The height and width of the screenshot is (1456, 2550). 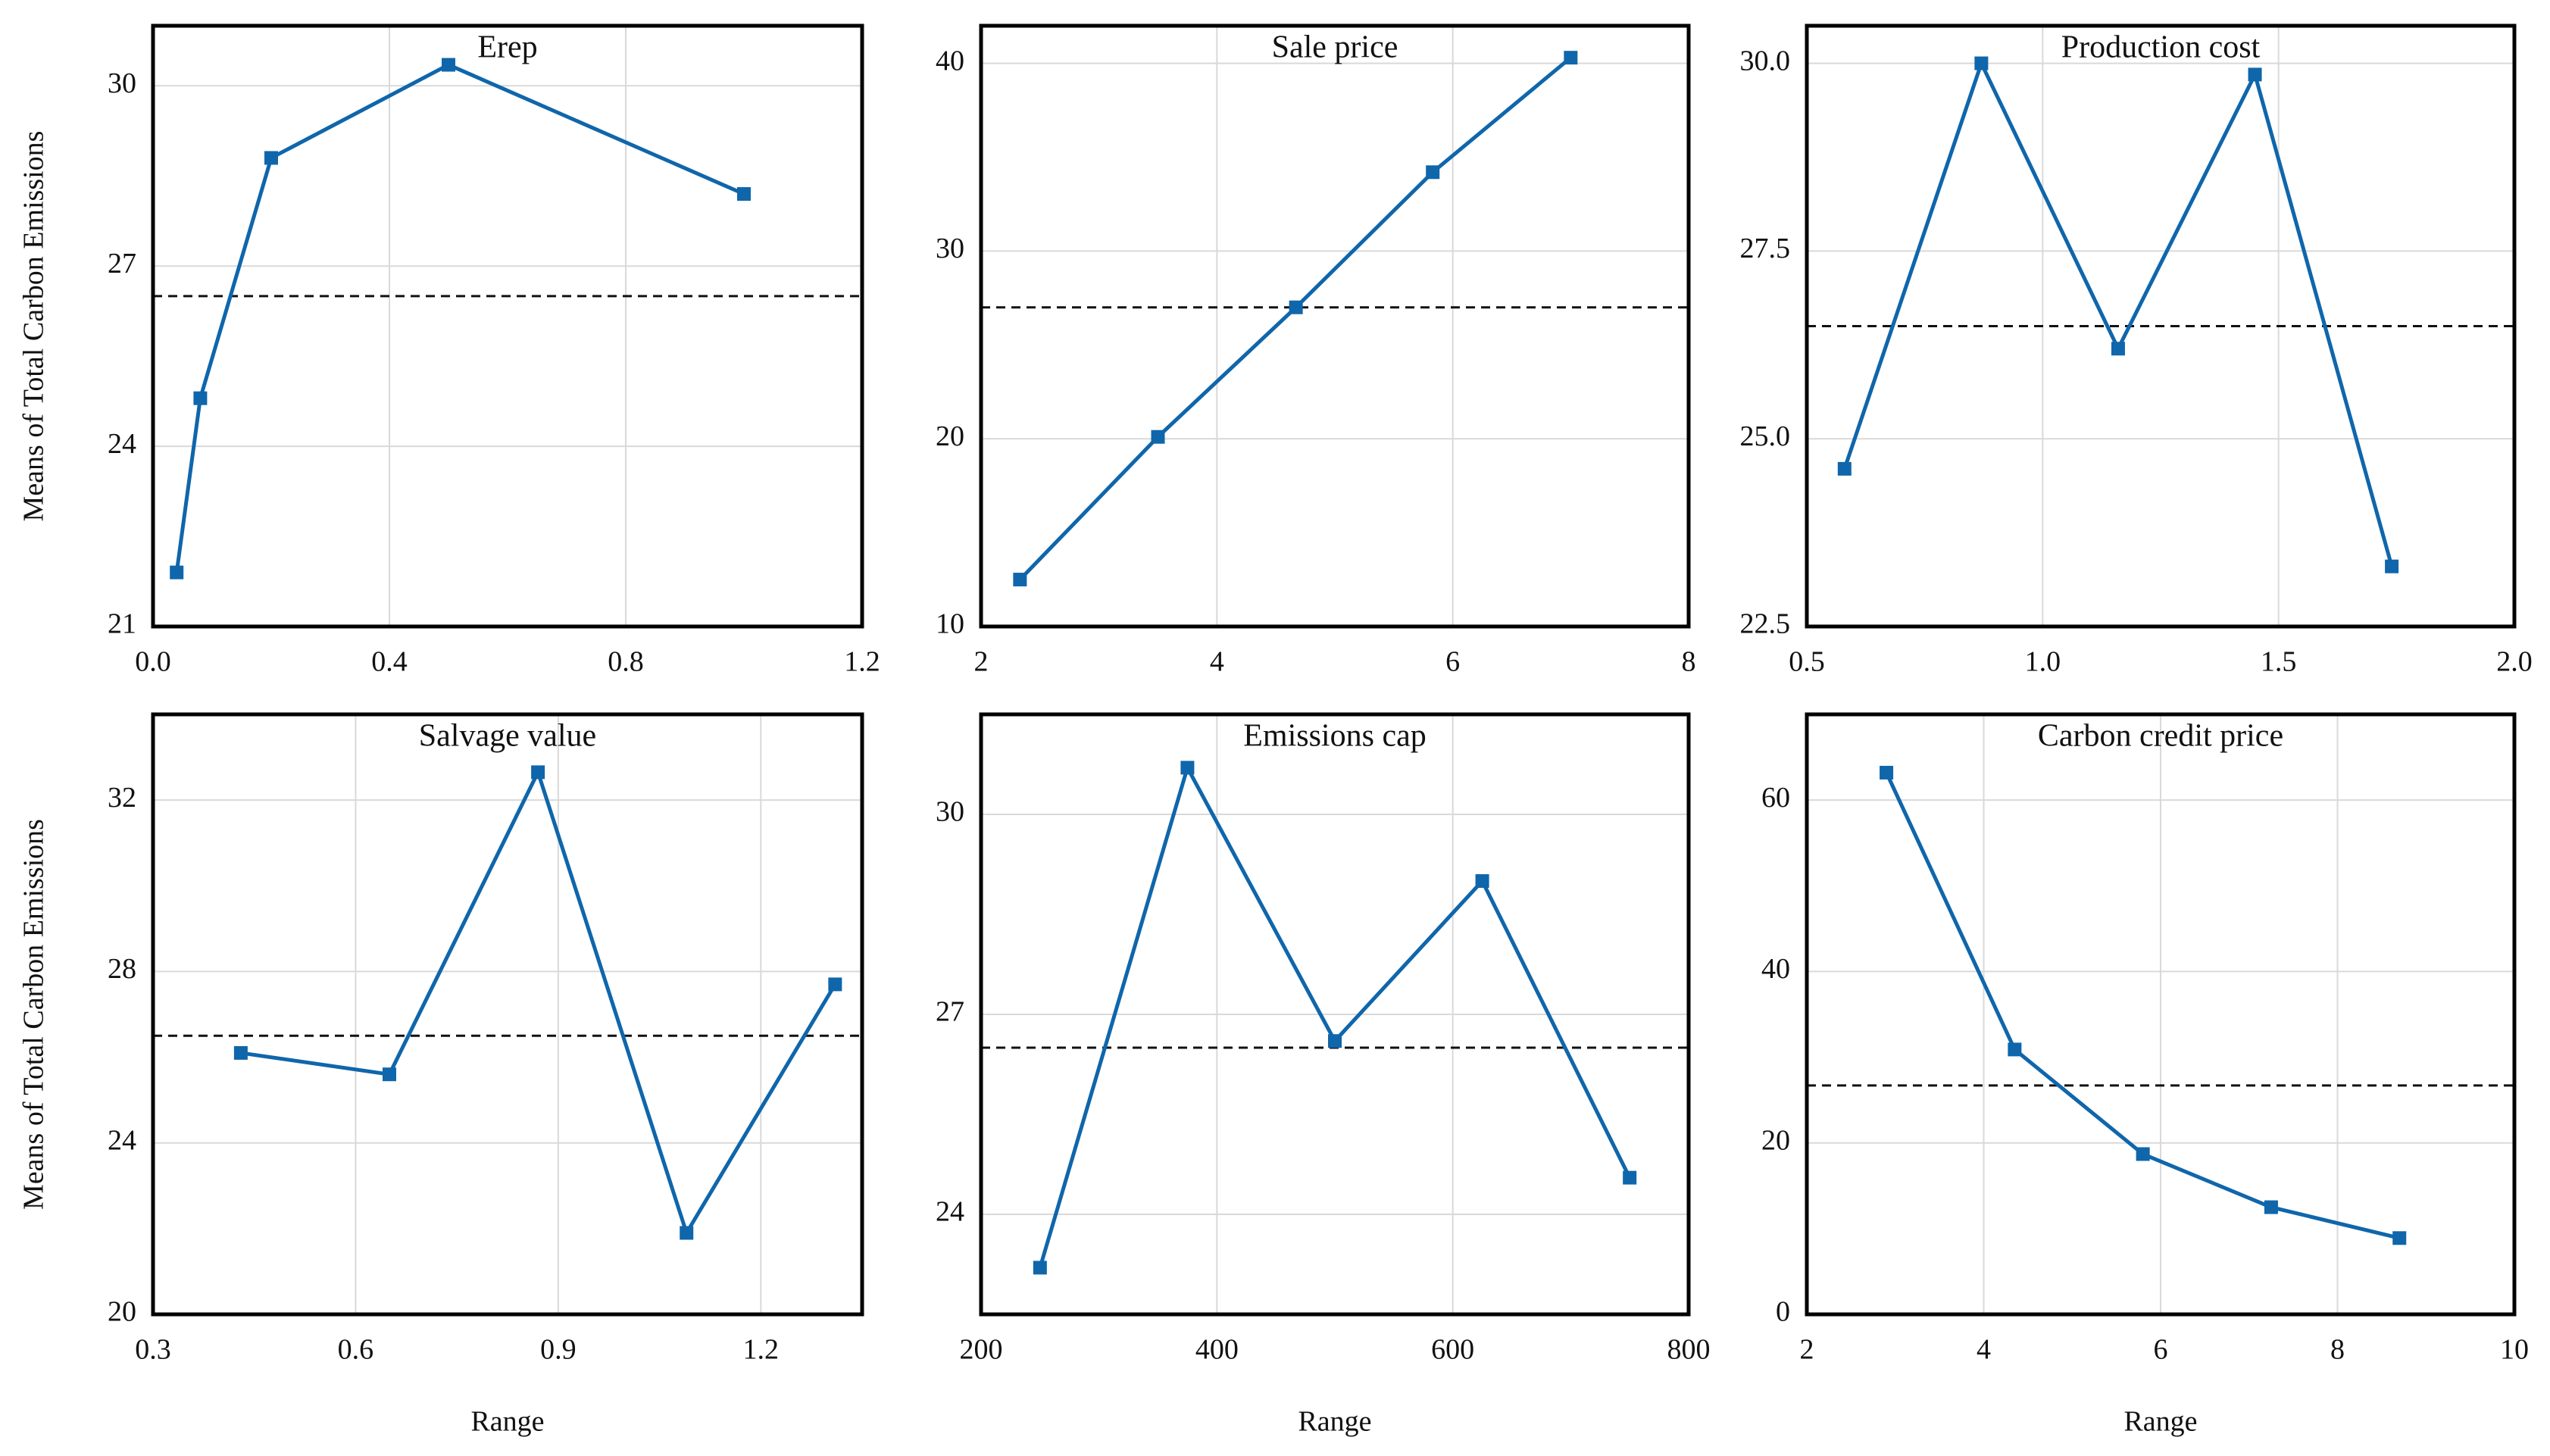 What do you see at coordinates (1765, 61) in the screenshot?
I see `y-tick-label: 30.0` at bounding box center [1765, 61].